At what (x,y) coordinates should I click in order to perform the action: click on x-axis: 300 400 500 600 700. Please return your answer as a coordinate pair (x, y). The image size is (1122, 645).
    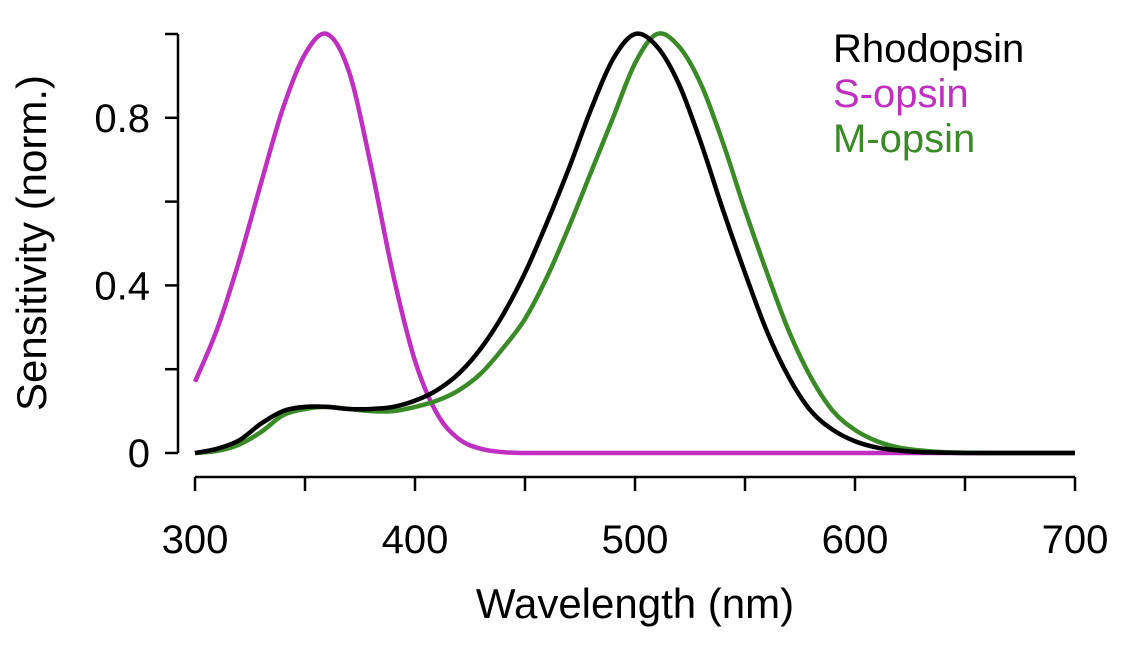
    Looking at the image, I should click on (635, 518).